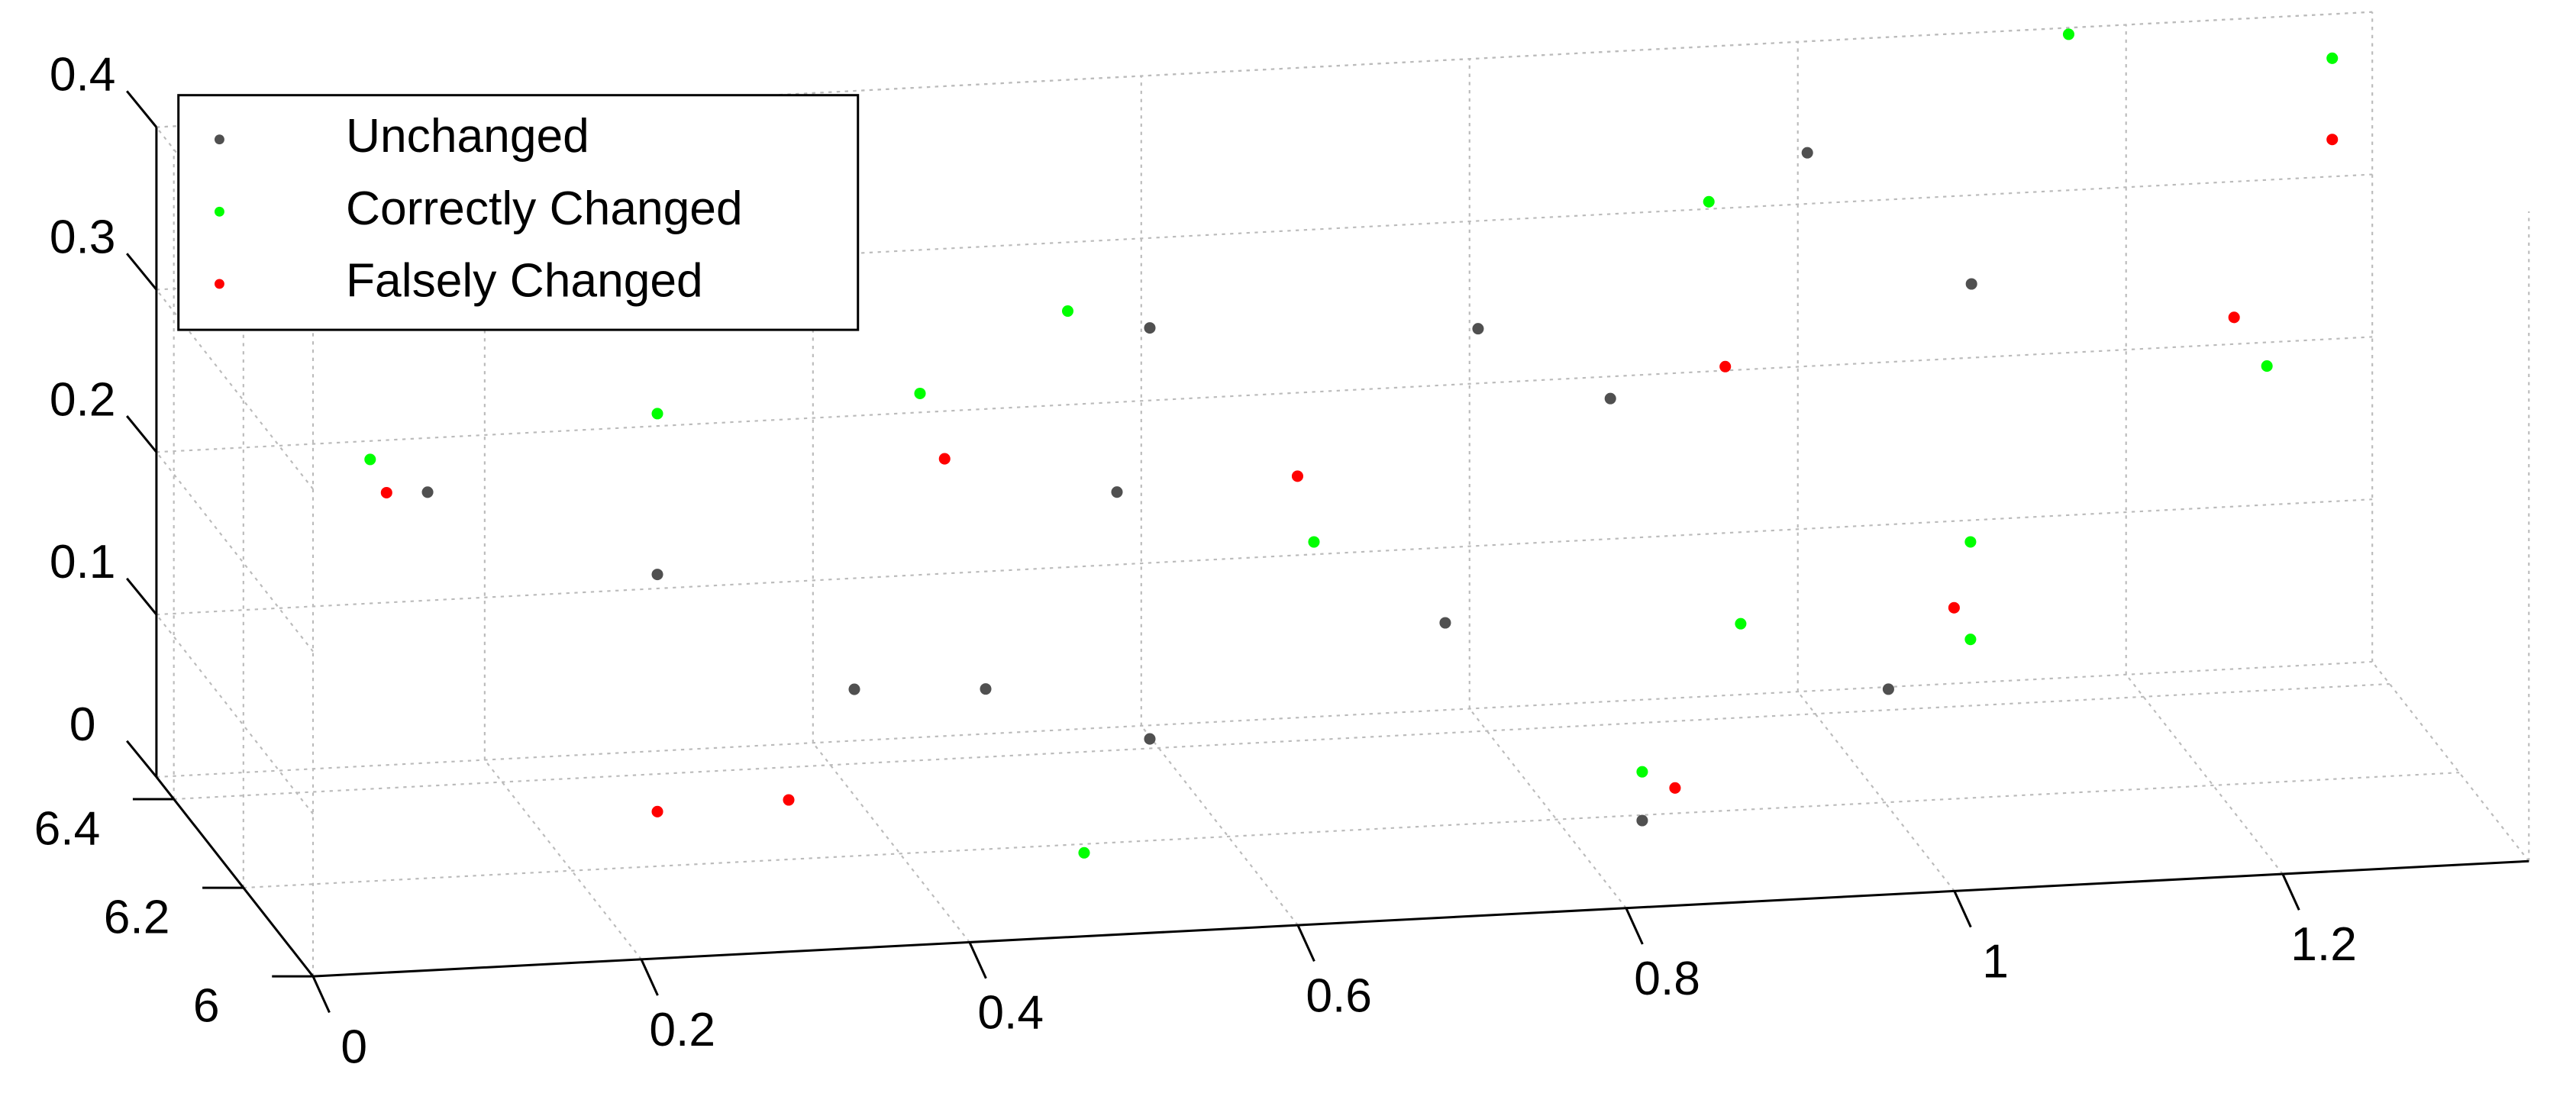 The height and width of the screenshot is (1106, 2576). Describe the element at coordinates (544, 209) in the screenshot. I see `legend-label: Correctly Changed` at that location.